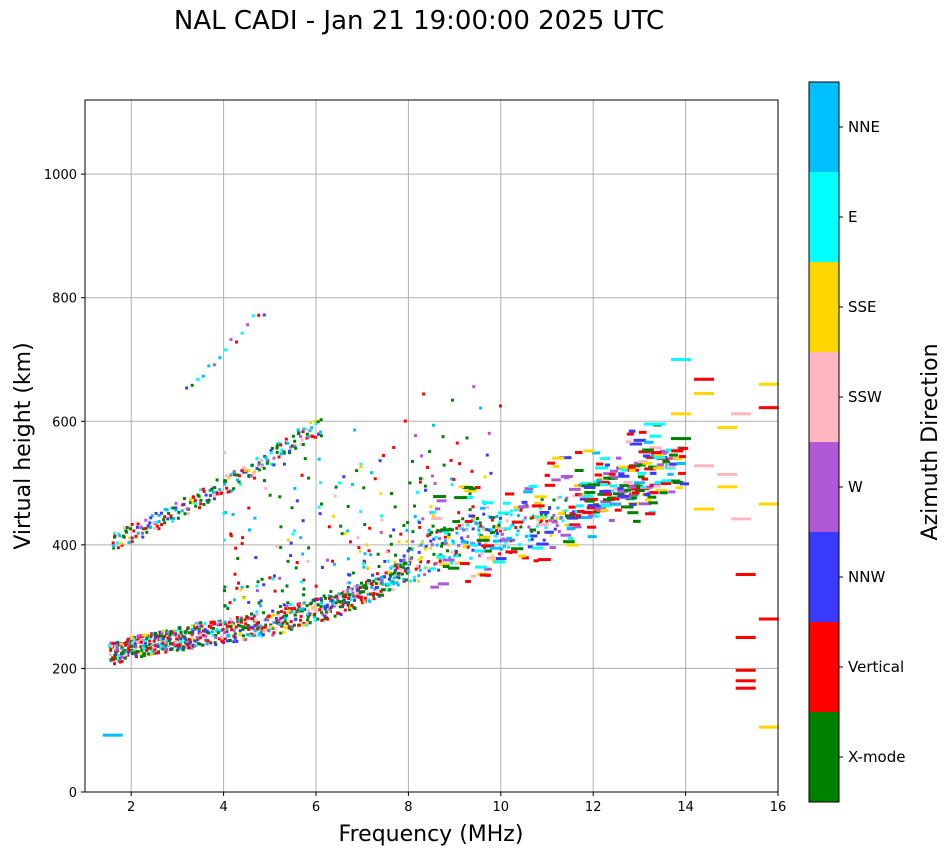 The width and height of the screenshot is (951, 856). I want to click on y-tick-label: 1000, so click(60, 175).